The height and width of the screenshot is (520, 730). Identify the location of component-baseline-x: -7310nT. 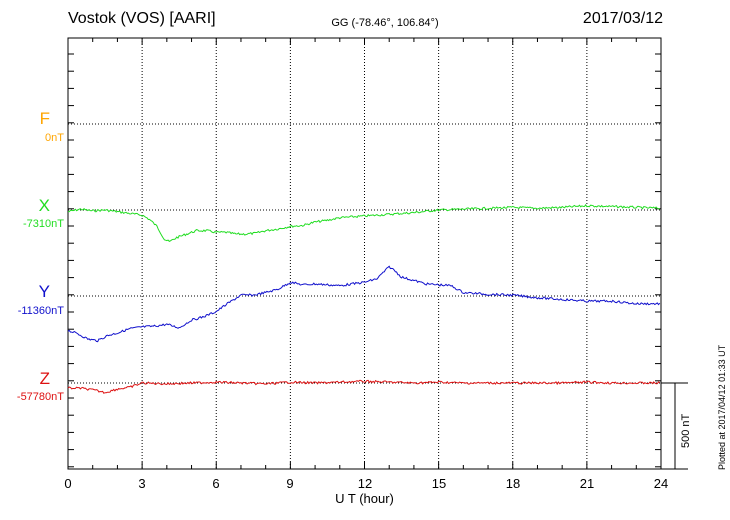
(43, 224).